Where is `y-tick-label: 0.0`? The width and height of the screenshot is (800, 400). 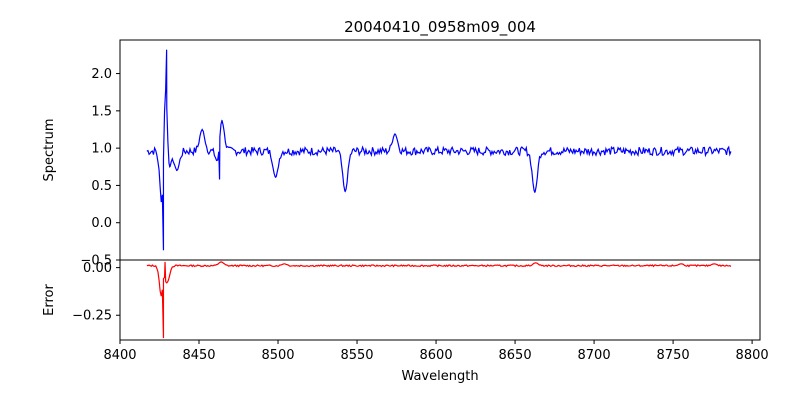
y-tick-label: 0.0 is located at coordinates (101, 223).